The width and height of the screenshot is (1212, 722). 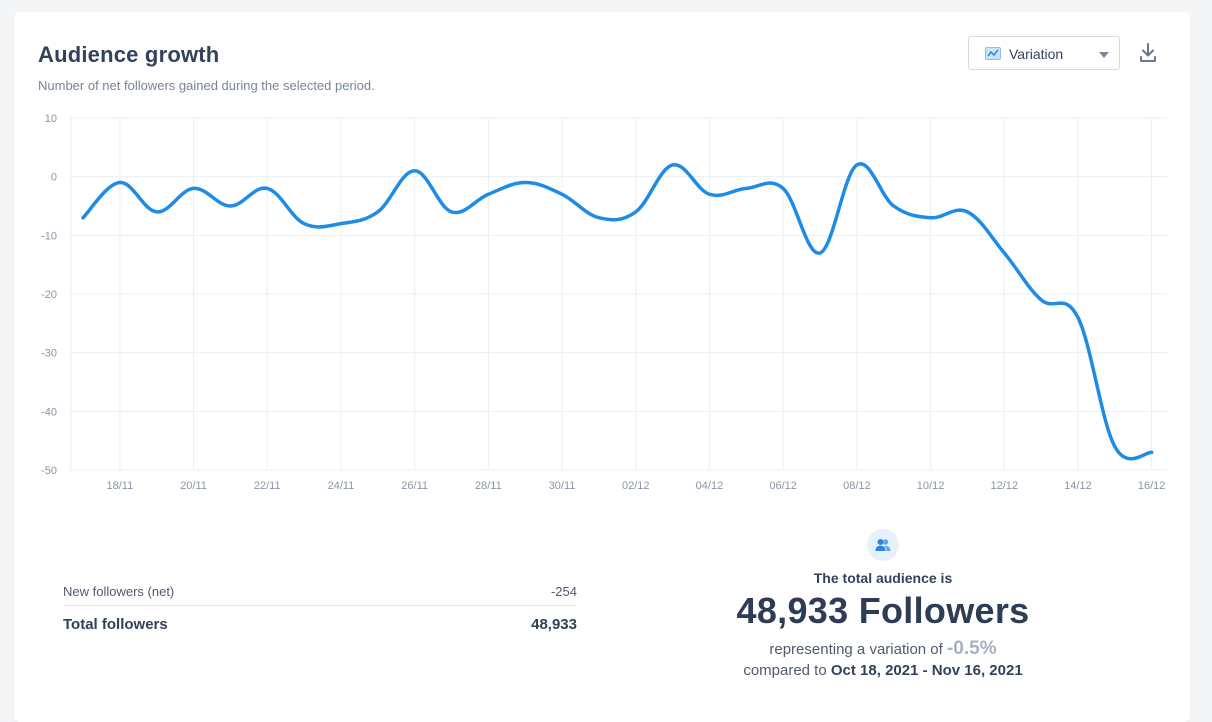 What do you see at coordinates (129, 54) in the screenshot?
I see `card-title: Audience growth` at bounding box center [129, 54].